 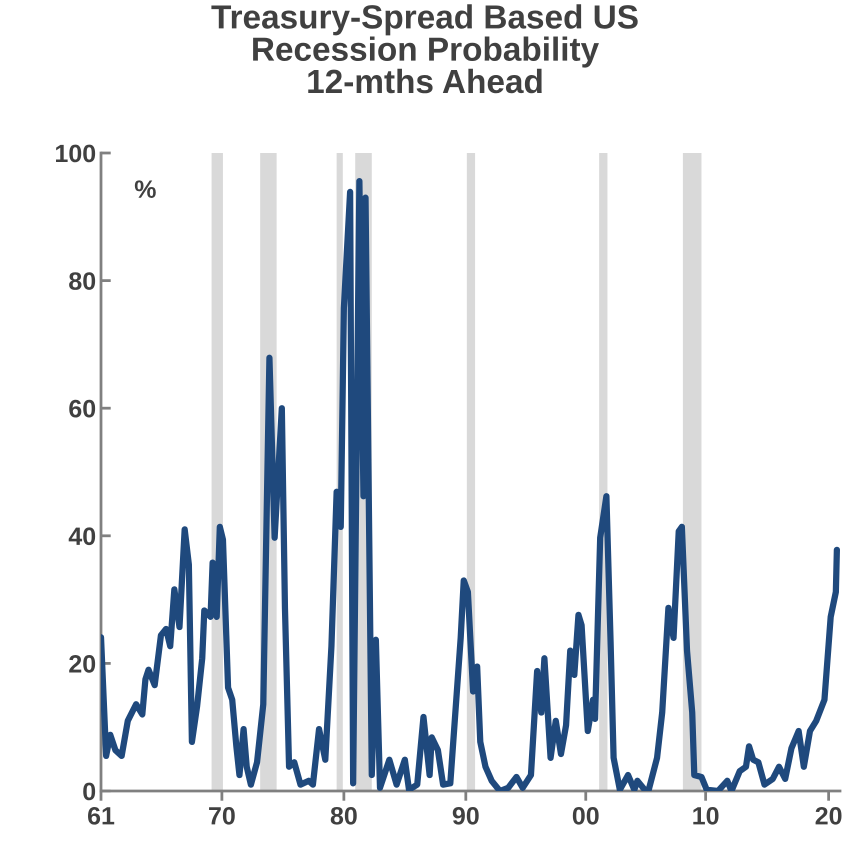 What do you see at coordinates (82, 536) in the screenshot?
I see `y-tick-label: 40` at bounding box center [82, 536].